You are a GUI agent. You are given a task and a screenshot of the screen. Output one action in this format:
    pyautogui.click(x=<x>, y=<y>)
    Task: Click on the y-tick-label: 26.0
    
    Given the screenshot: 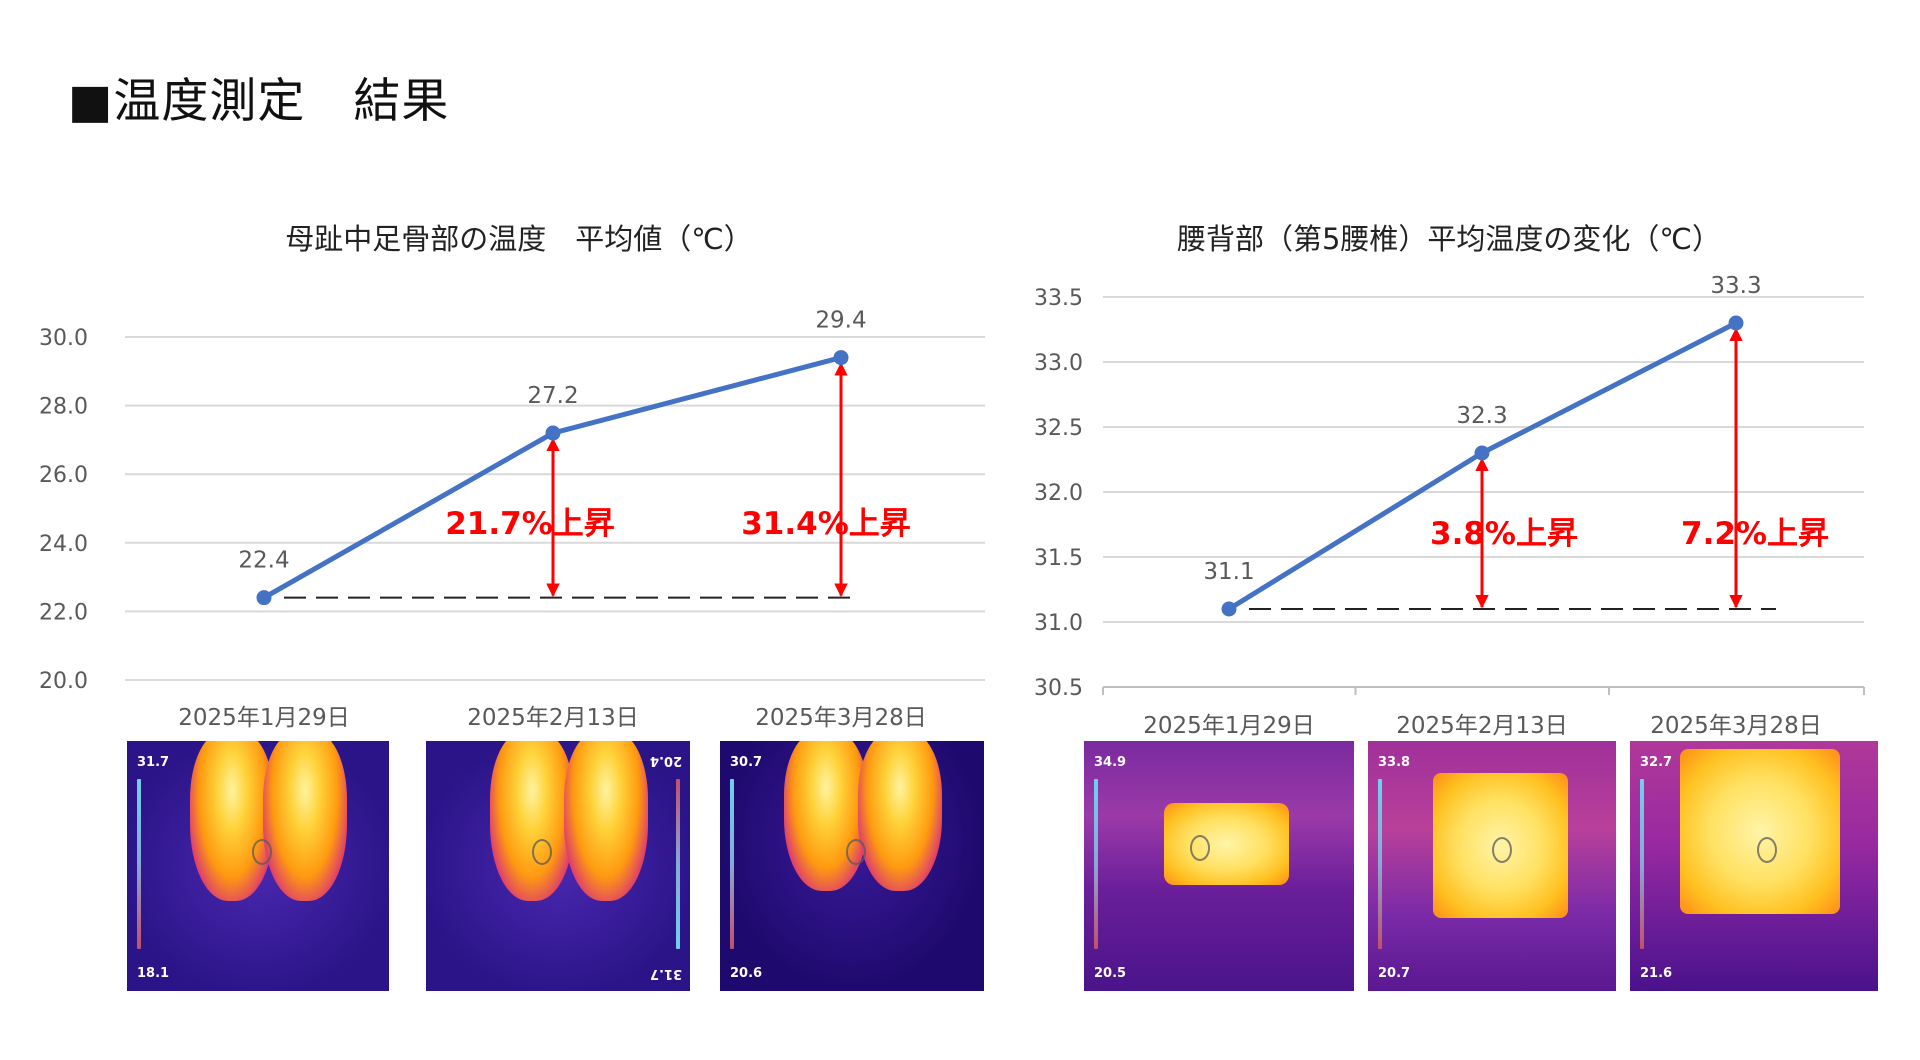 What is the action you would take?
    pyautogui.click(x=63, y=475)
    